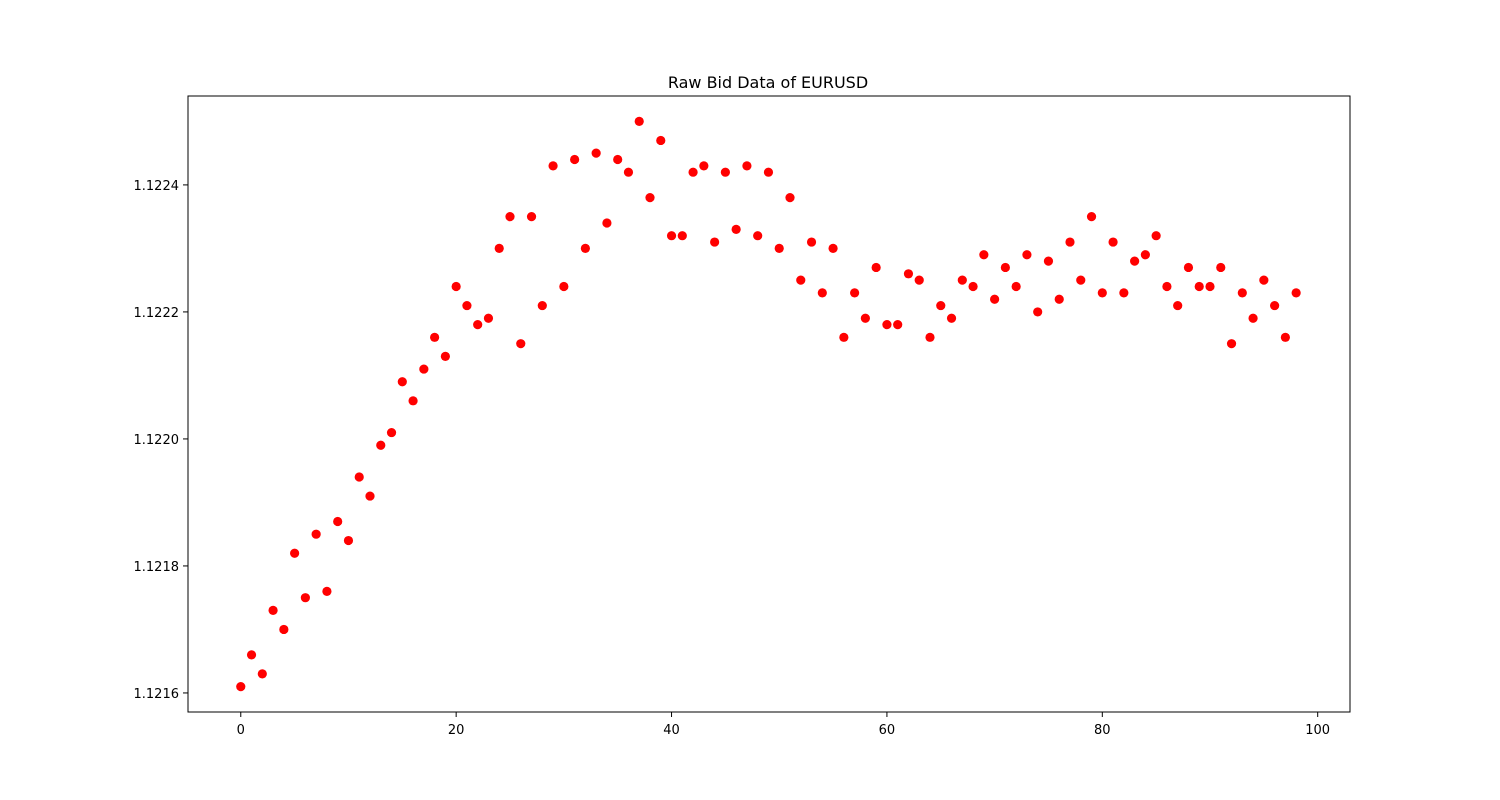 This screenshot has height=800, width=1500. I want to click on x-tick-label: 40, so click(671, 730).